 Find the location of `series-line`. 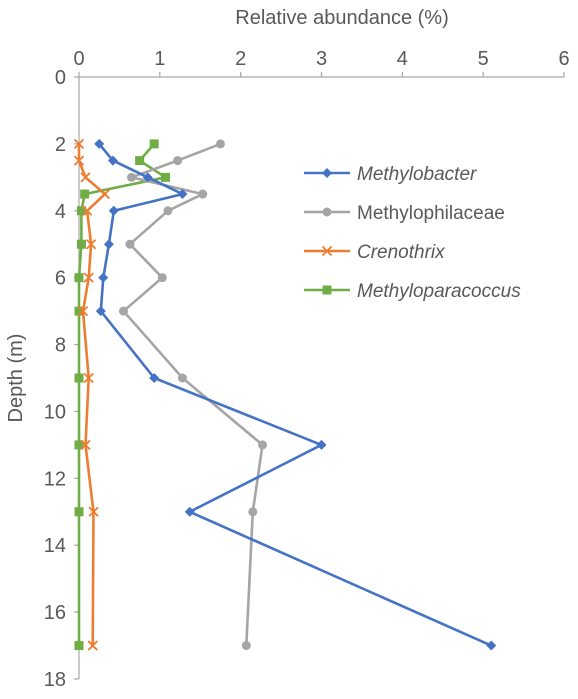

series-line is located at coordinates (92, 394).